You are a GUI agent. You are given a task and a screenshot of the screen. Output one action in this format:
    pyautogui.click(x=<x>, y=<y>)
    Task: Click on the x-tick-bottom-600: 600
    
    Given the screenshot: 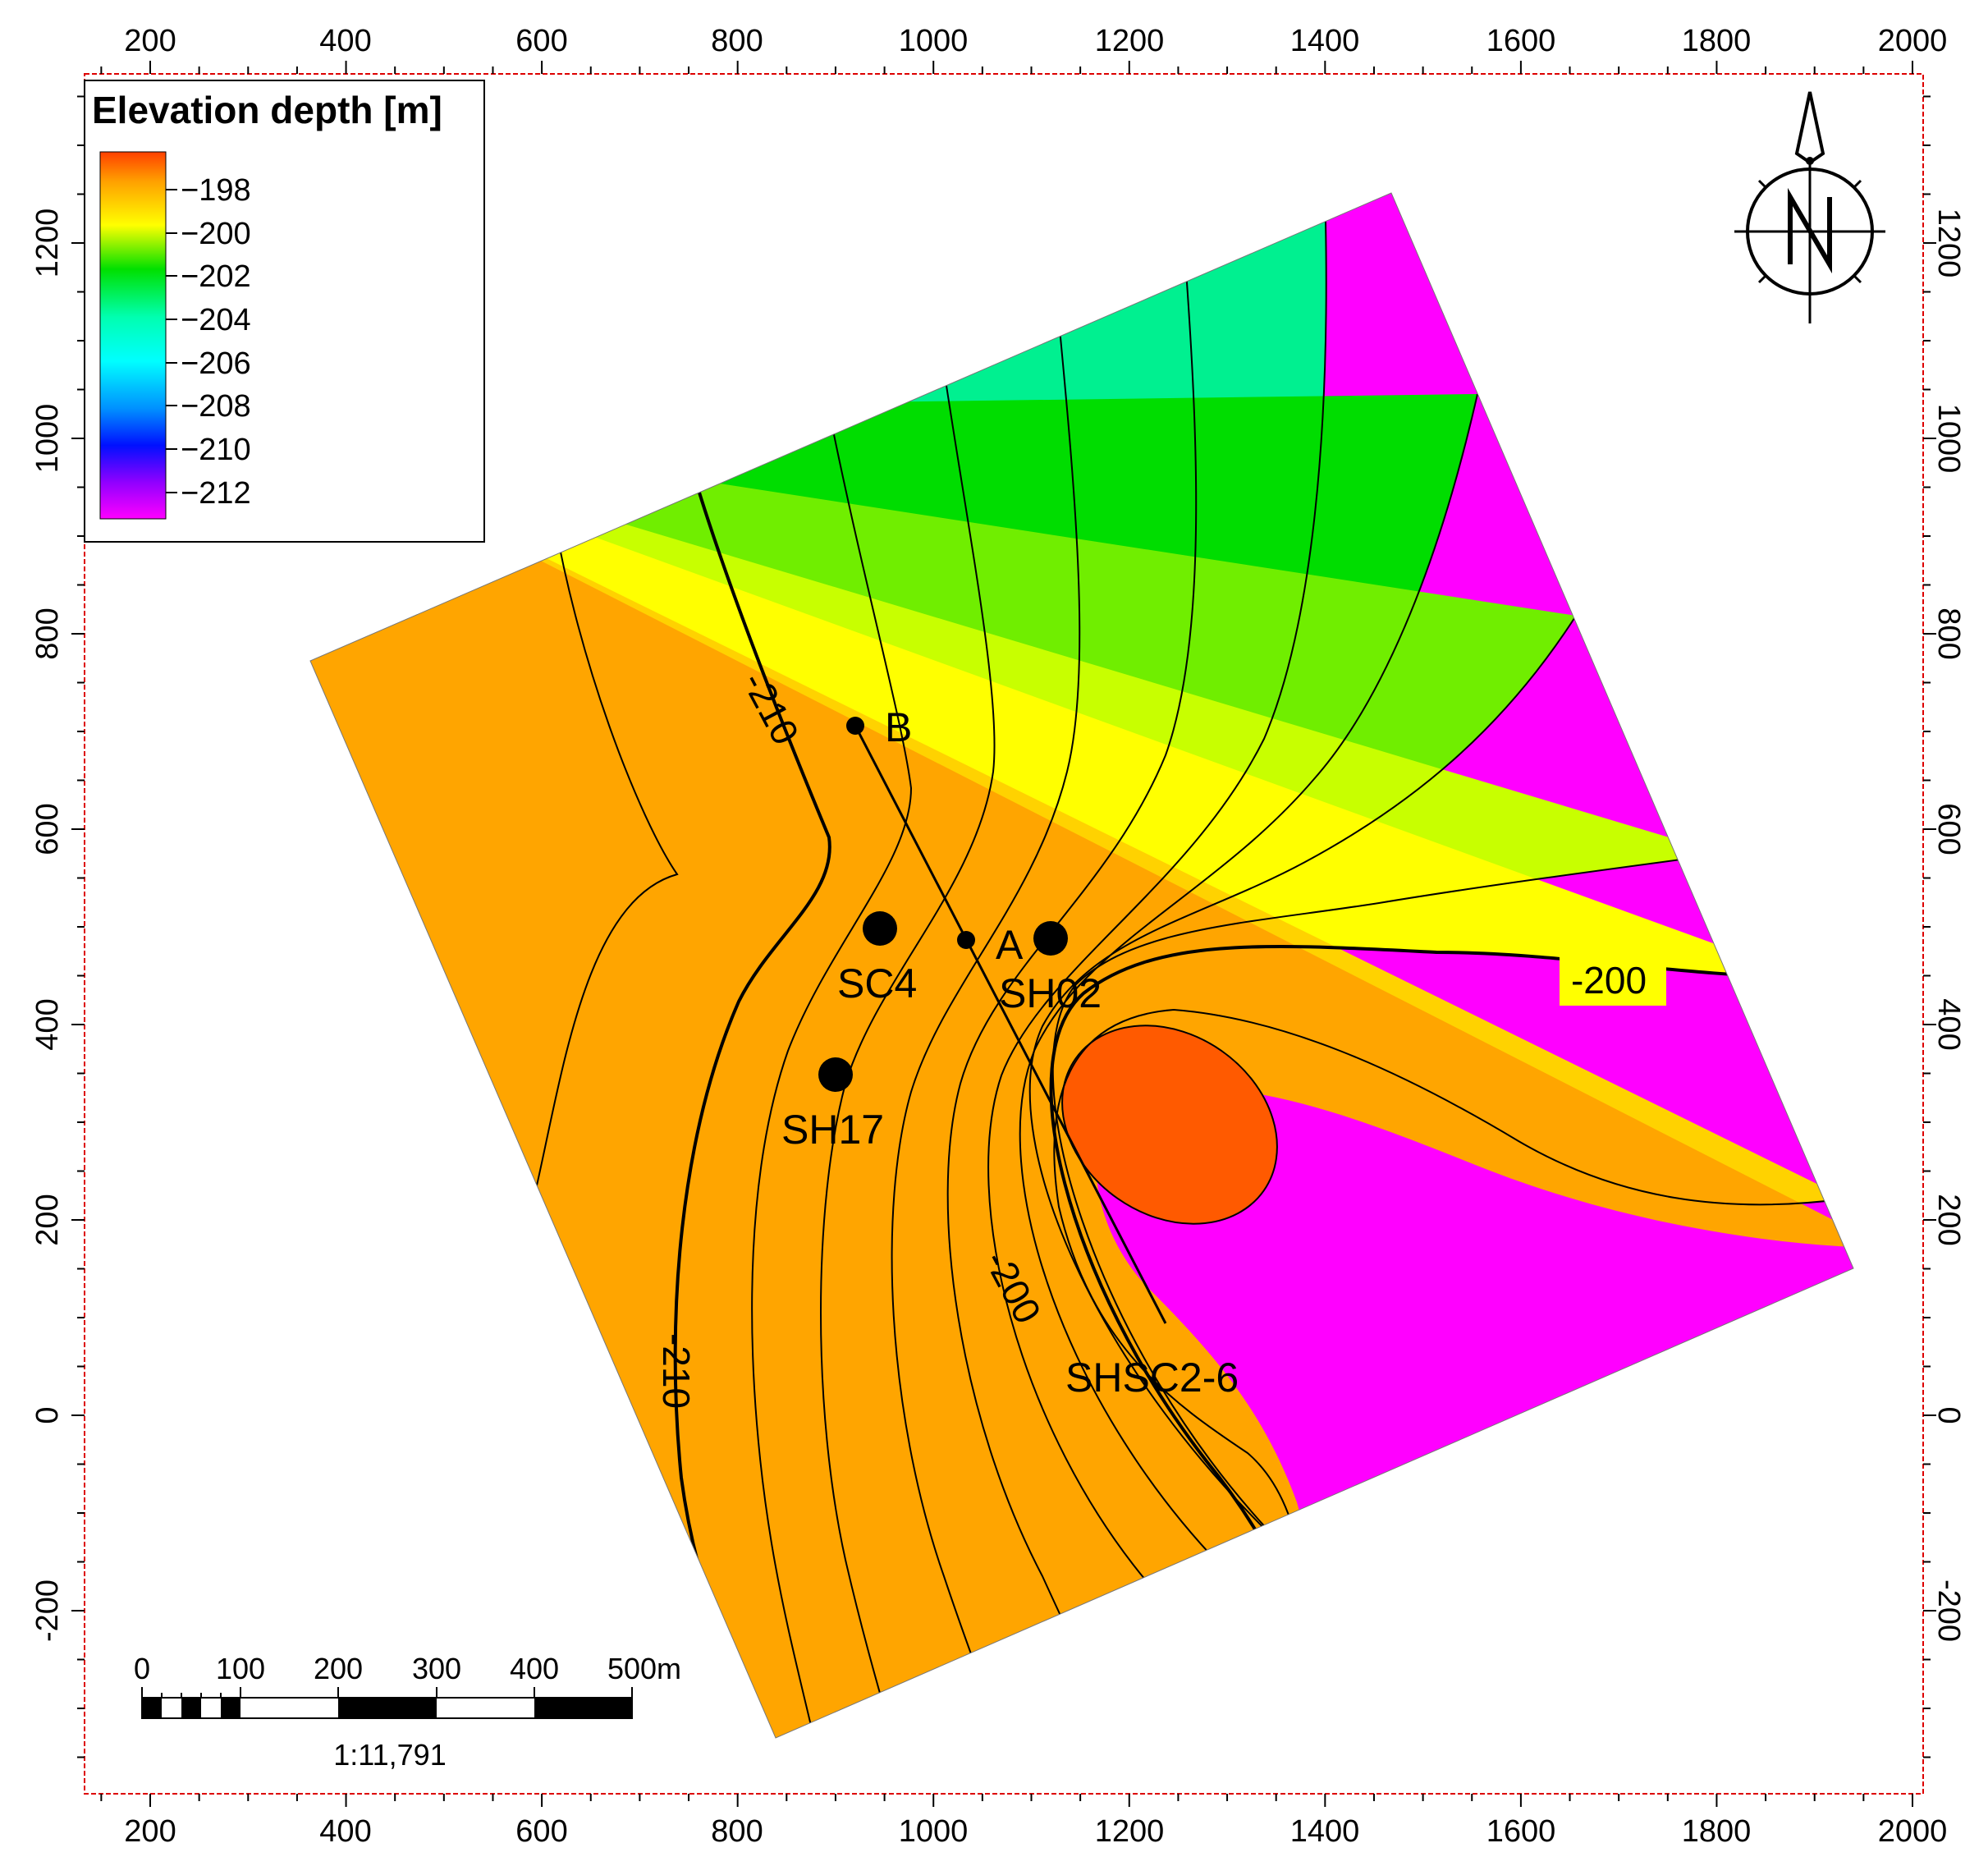 What is the action you would take?
    pyautogui.click(x=541, y=1831)
    